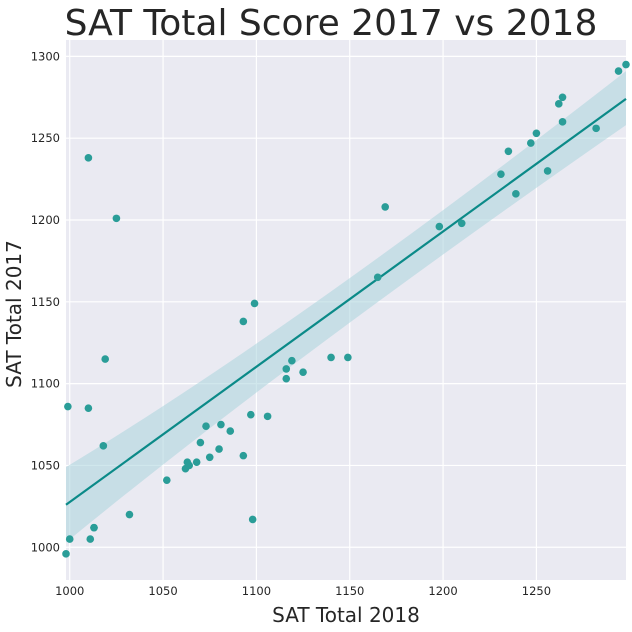 Image resolution: width=632 pixels, height=632 pixels. What do you see at coordinates (256, 591) in the screenshot?
I see `x-tick-label: 1100` at bounding box center [256, 591].